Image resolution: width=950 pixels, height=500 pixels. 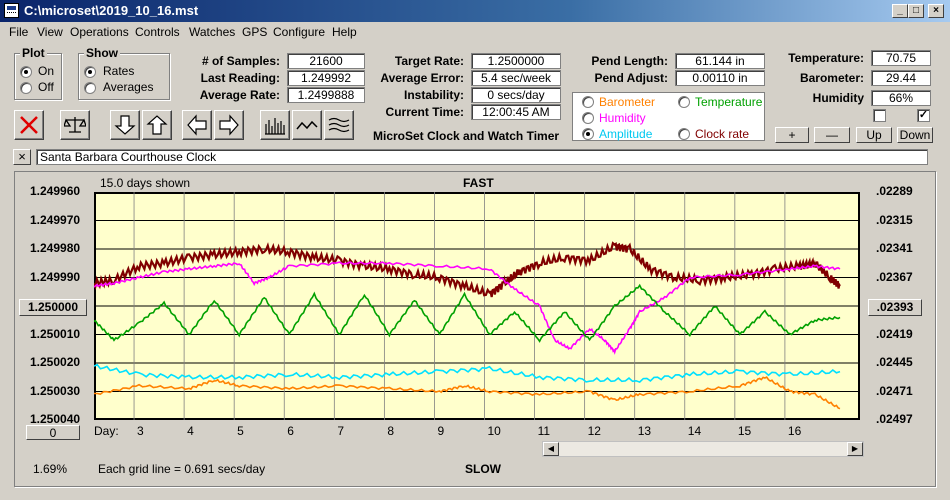 I want to click on temperature-radio, so click(x=684, y=102).